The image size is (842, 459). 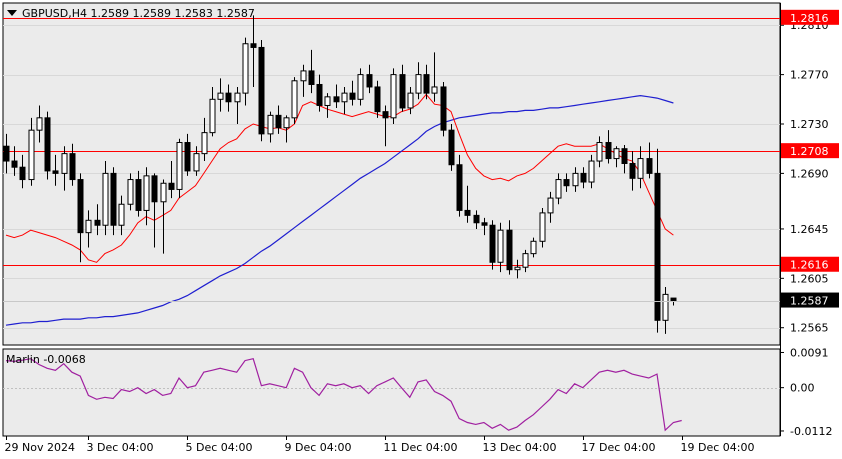 I want to click on time-axis-label: 19 Dec 04:00, so click(x=718, y=447).